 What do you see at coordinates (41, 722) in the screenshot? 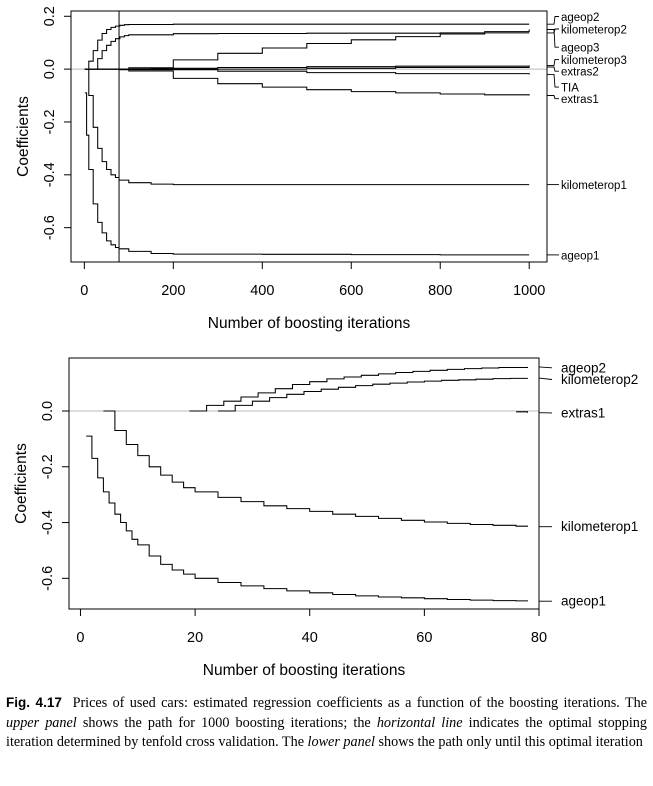
I see `caption-emphasis: upper panel` at bounding box center [41, 722].